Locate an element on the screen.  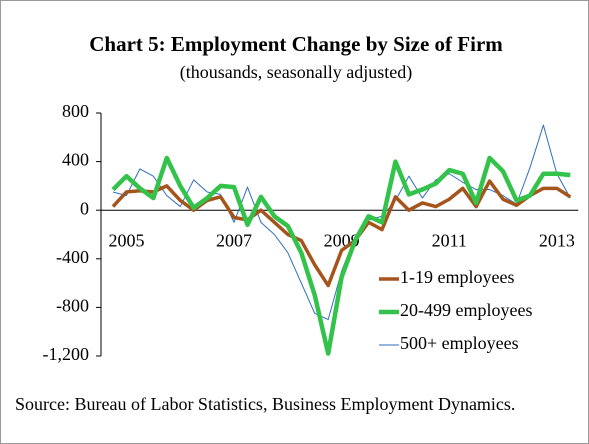
y-tick-label: 400 is located at coordinates (75, 160).